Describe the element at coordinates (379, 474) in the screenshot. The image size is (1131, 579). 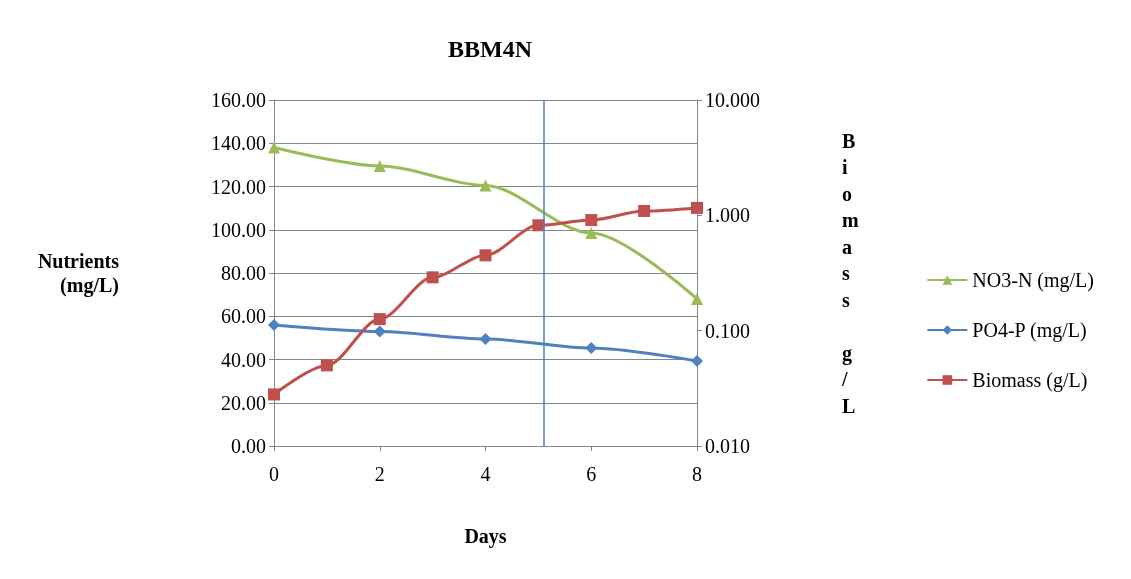
I see `x-tick-label: 2` at that location.